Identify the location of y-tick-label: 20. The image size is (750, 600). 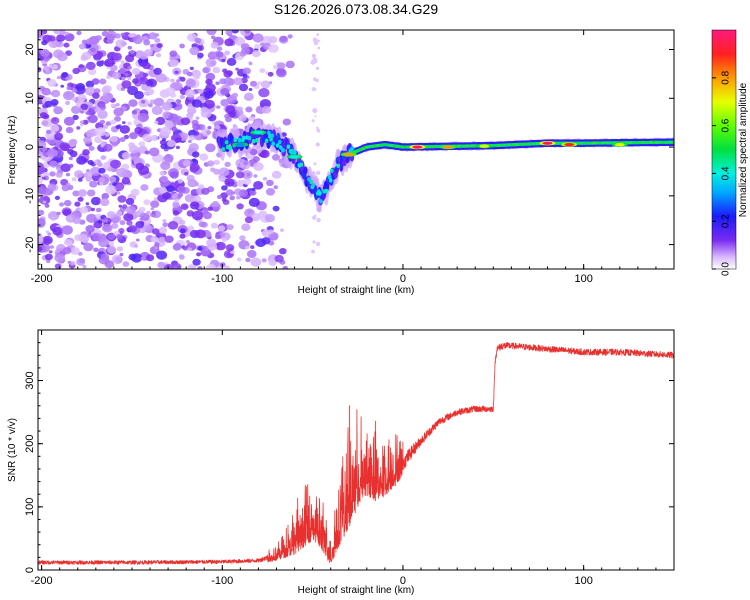
(30, 49).